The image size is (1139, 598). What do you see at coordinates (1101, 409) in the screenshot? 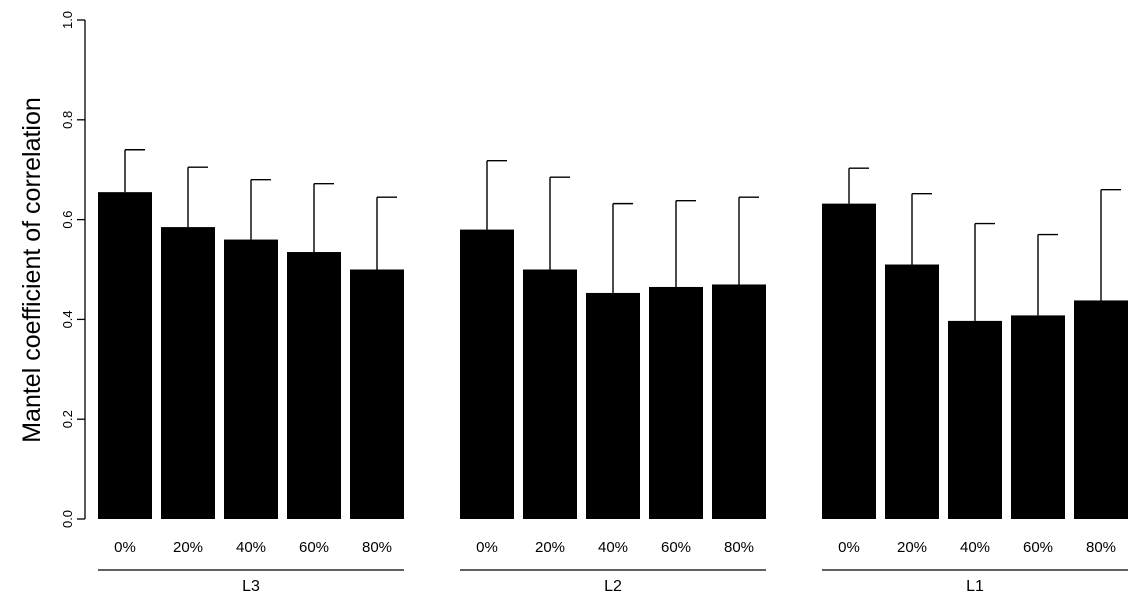
I see `bar-L1-80%` at bounding box center [1101, 409].